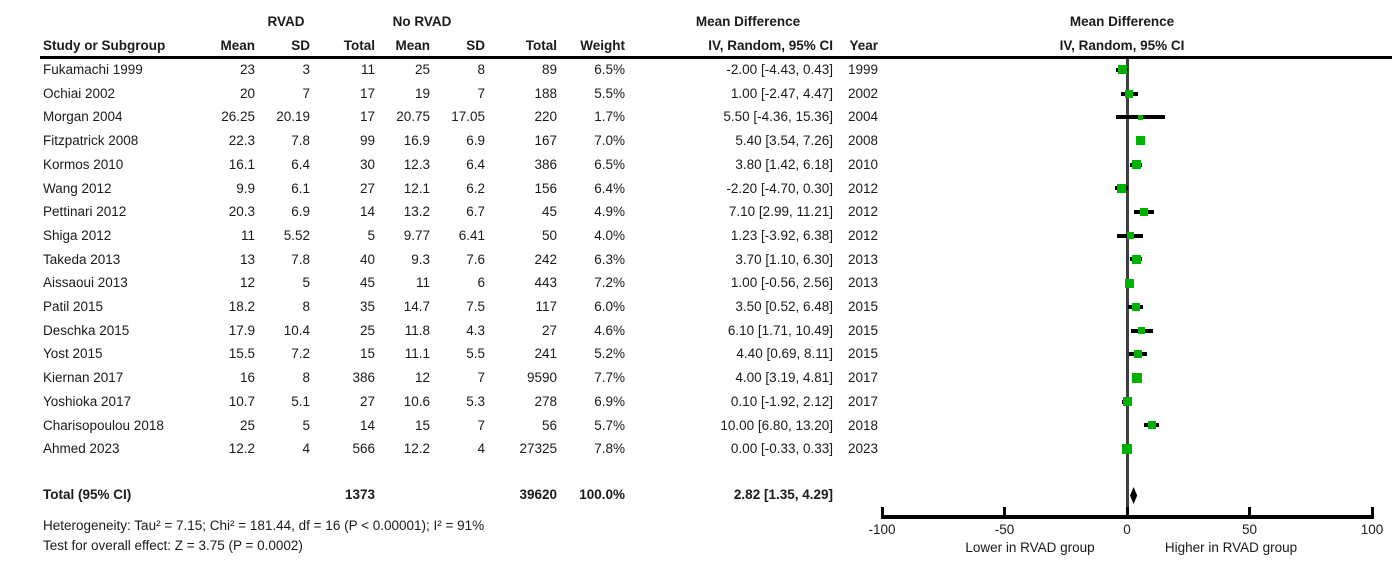 This screenshot has height=571, width=1398. I want to click on total-rvad-n: 1373, so click(359, 494).